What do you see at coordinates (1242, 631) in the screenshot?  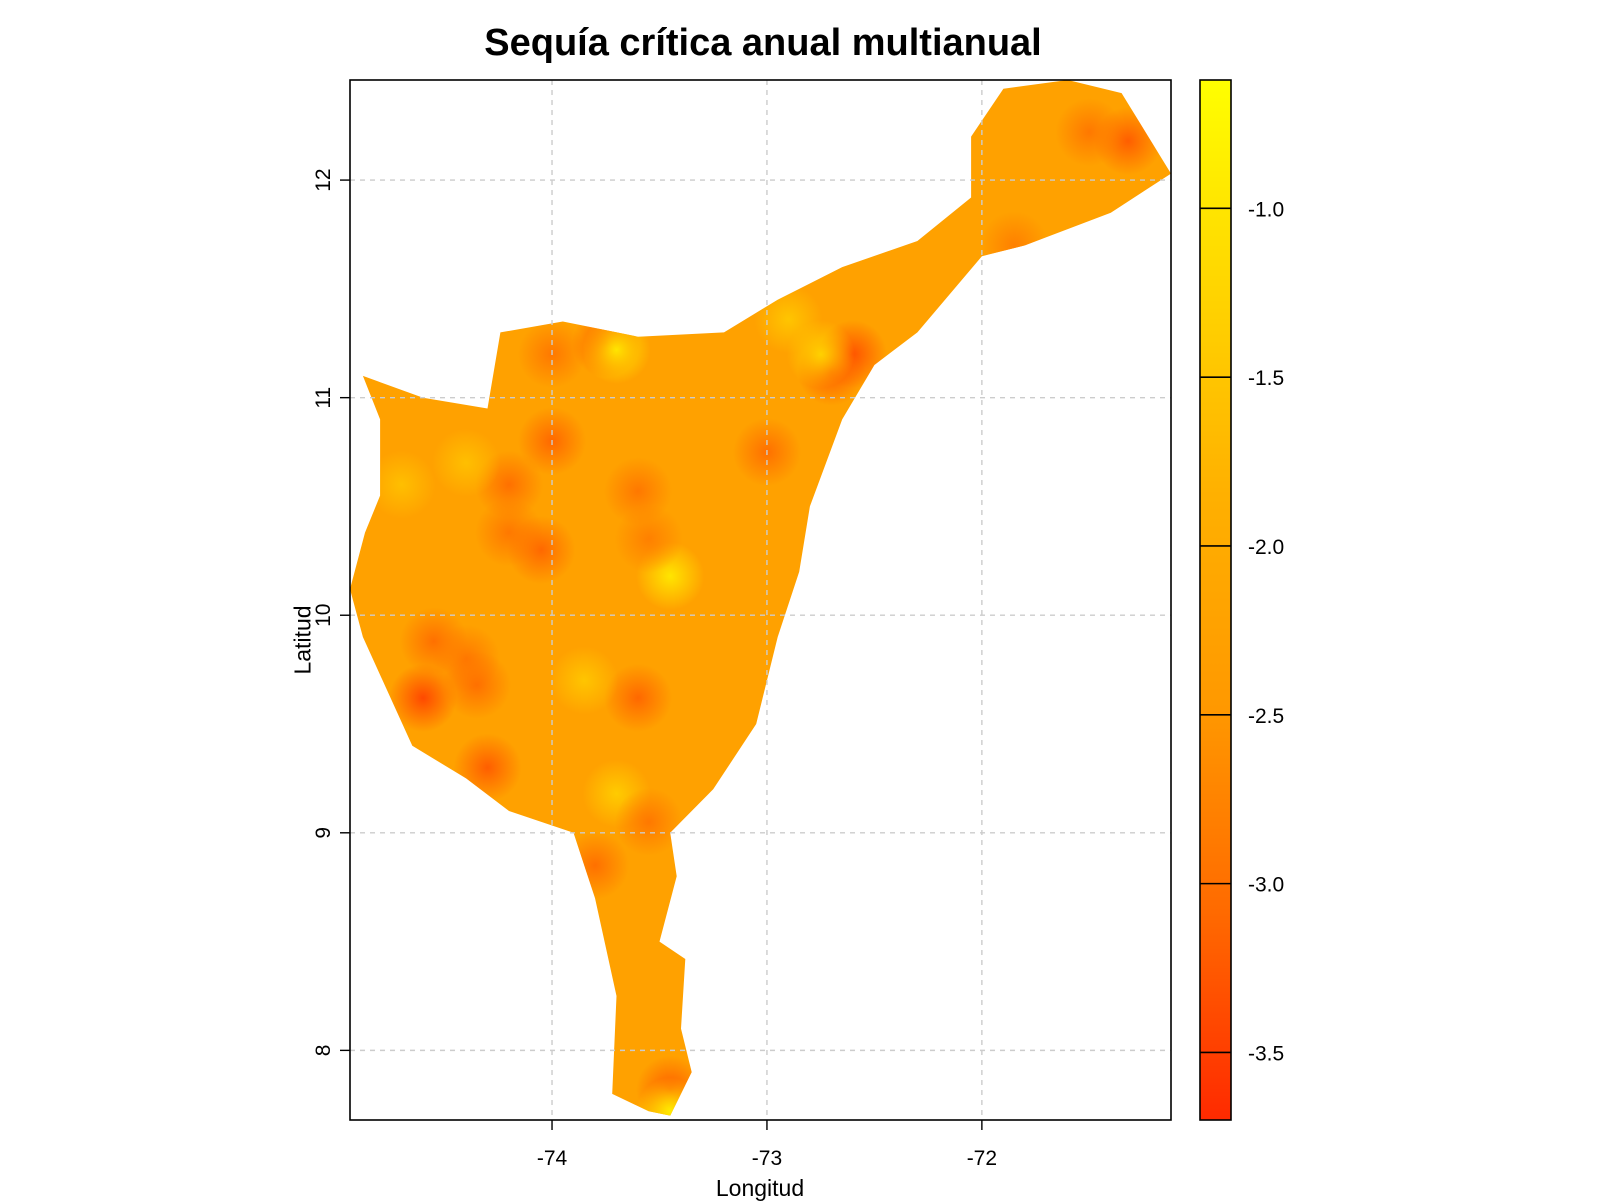 I see `colorbar-ticks: -1.0 -1.5 -2.0 -2.5 -3.0 -3.5` at bounding box center [1242, 631].